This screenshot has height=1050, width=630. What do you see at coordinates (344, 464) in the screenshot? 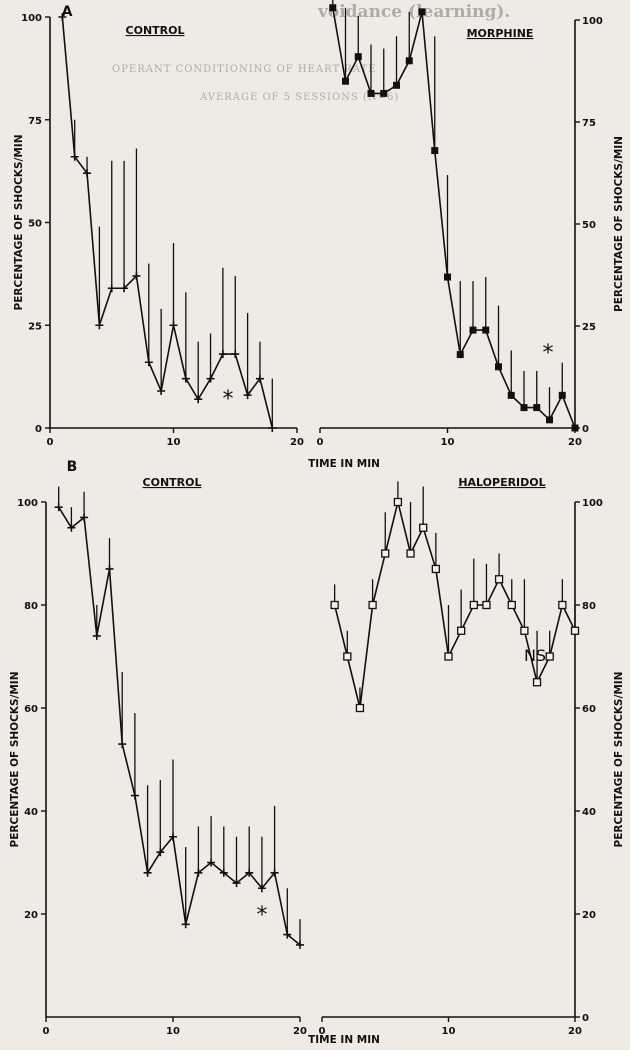
I see `x-axis-label-a: TIME IN MIN` at bounding box center [344, 464].